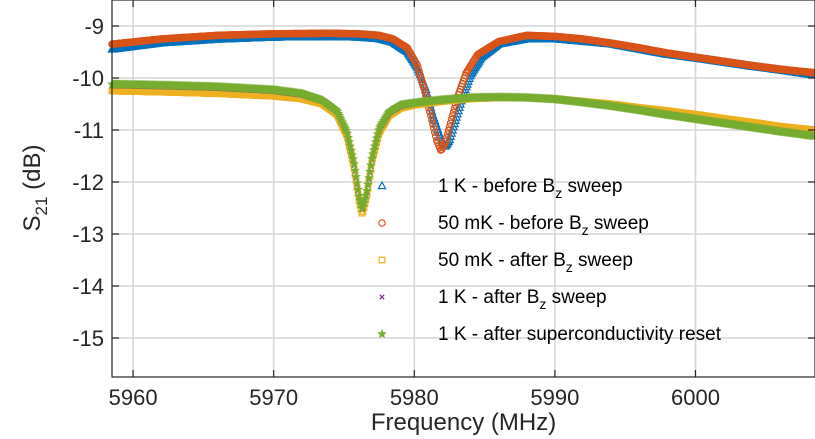  Describe the element at coordinates (488, 297) in the screenshot. I see `legend-label-text: 1 K - after B` at that location.